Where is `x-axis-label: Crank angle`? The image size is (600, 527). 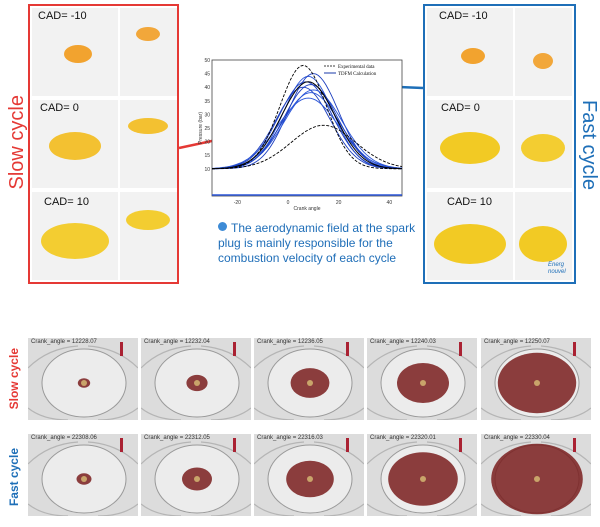
x-axis-label: Crank angle is located at coordinates (307, 209).